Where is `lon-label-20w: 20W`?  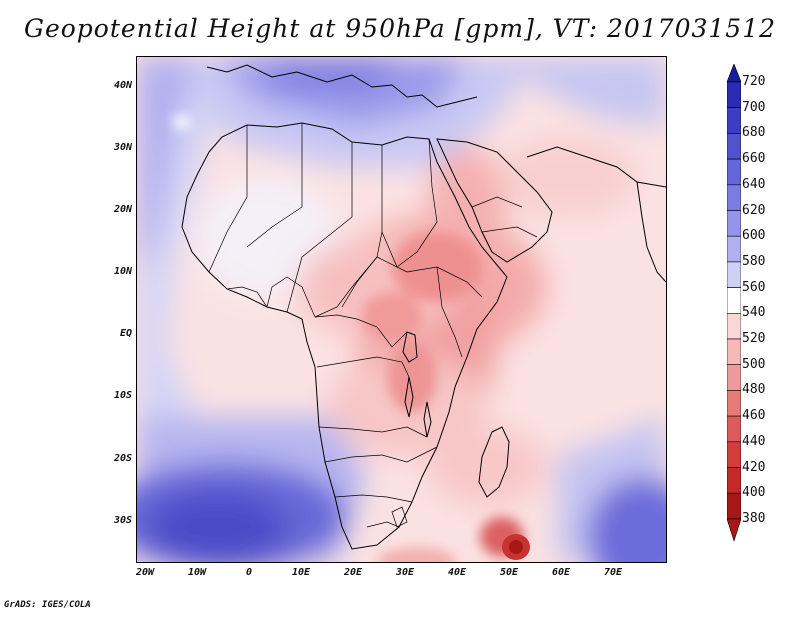
lon-label-20w: 20W is located at coordinates (145, 572).